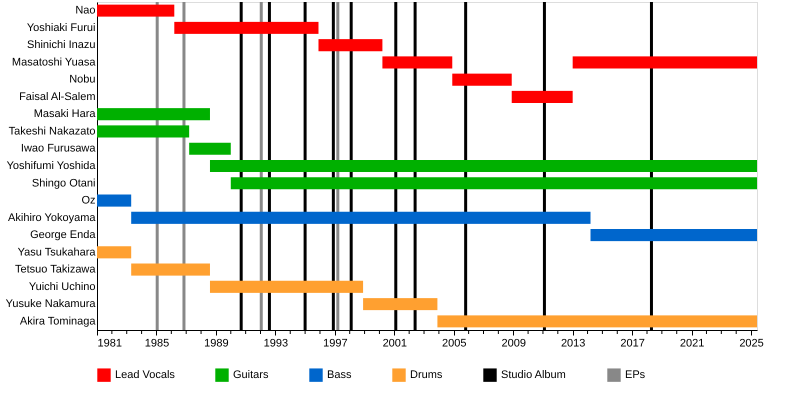 This screenshot has height=404, width=800. Describe the element at coordinates (58, 148) in the screenshot. I see `y-tick-label: Iwao Furusawa` at that location.